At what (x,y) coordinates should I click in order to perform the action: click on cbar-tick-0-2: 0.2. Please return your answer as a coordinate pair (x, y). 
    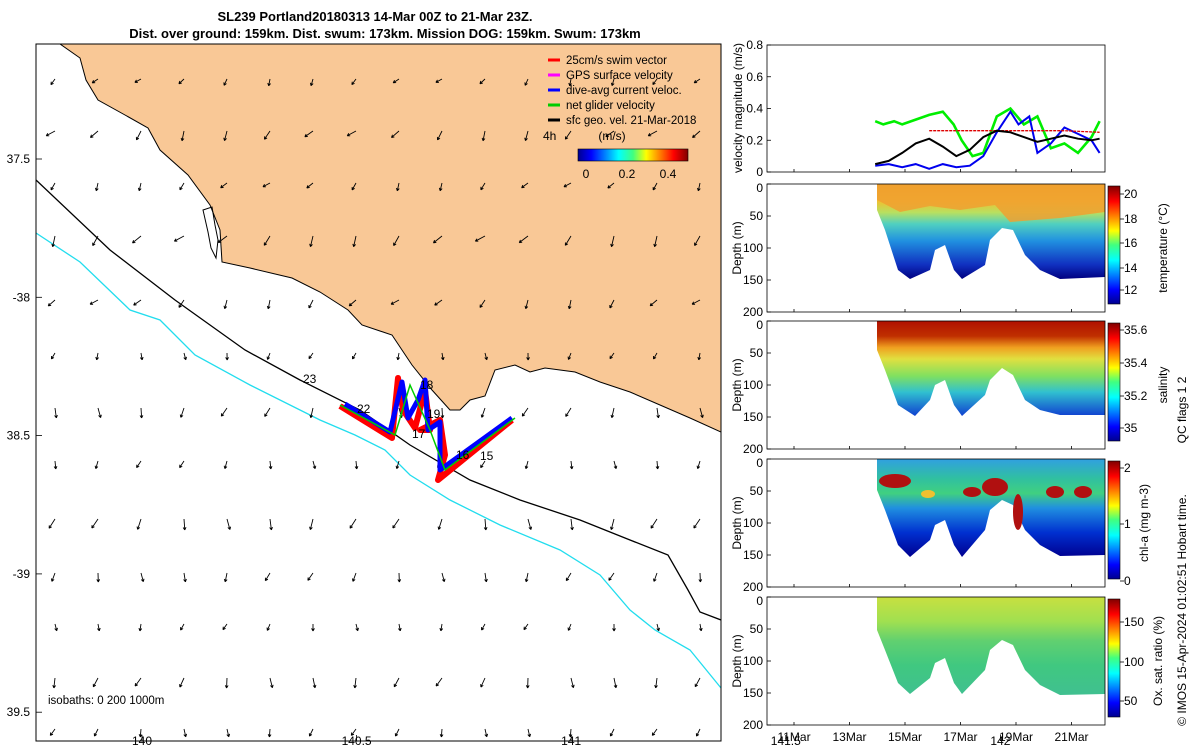
    Looking at the image, I should click on (627, 174).